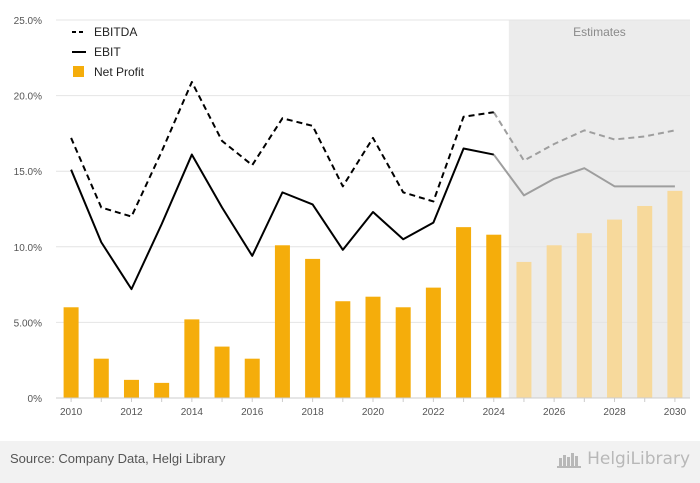  I want to click on legend-label-ebitda: EBITDA, so click(115, 32).